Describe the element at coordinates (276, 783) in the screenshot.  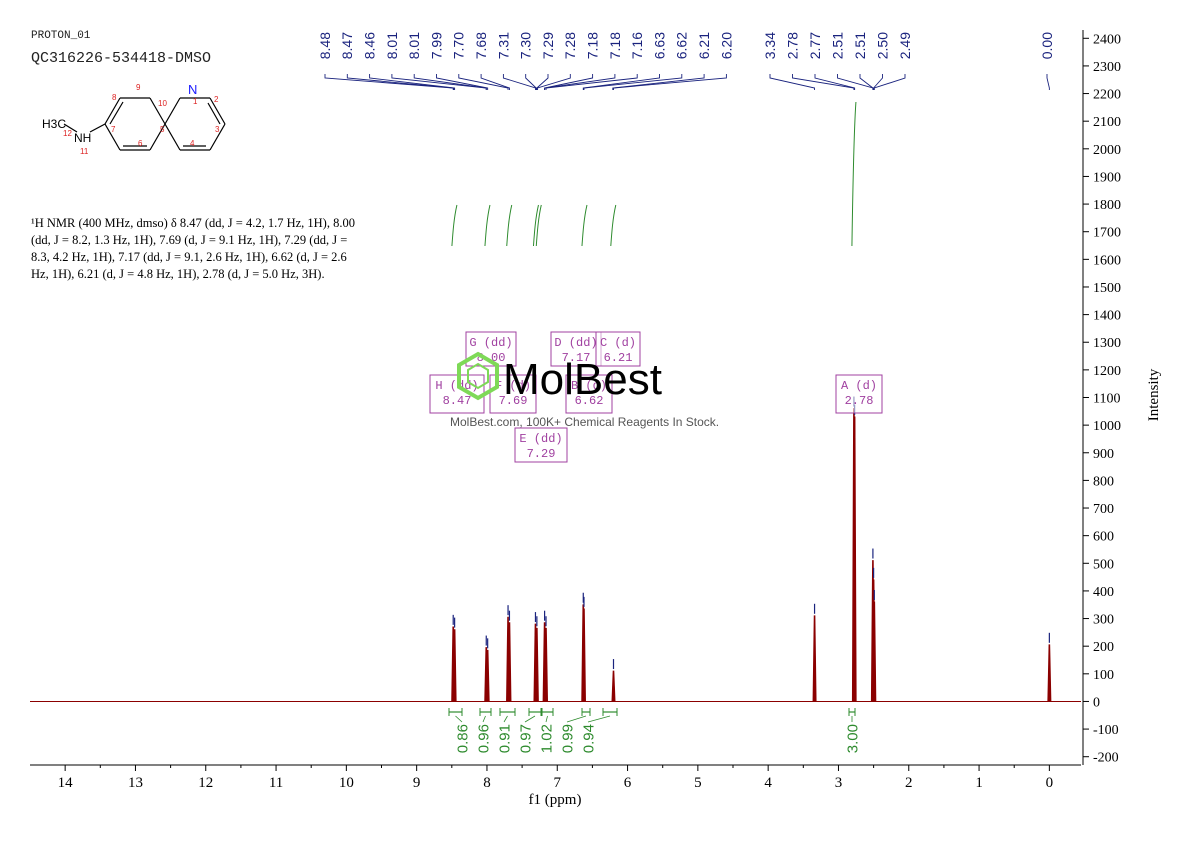
I see `x-tick-label: 11` at that location.